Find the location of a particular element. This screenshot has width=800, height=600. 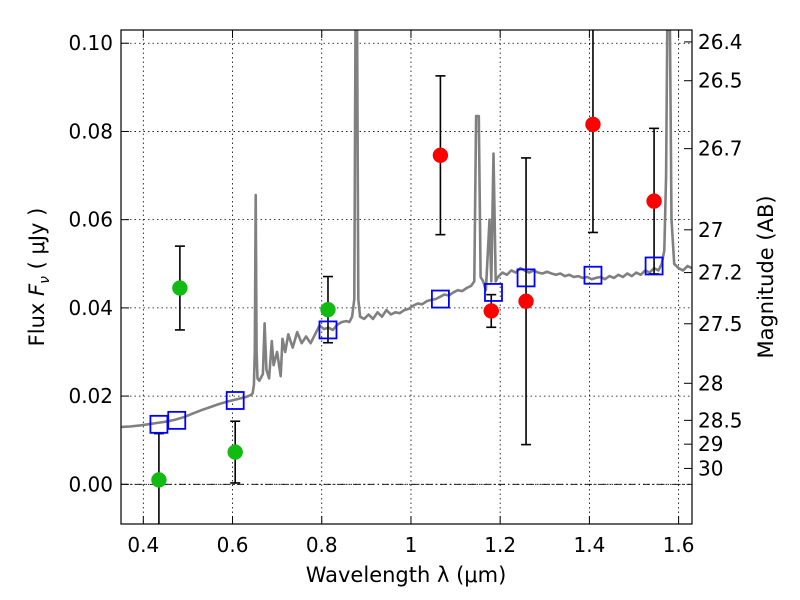

y-axis-label: Flux Fν ( μJy ) is located at coordinates (39, 277).